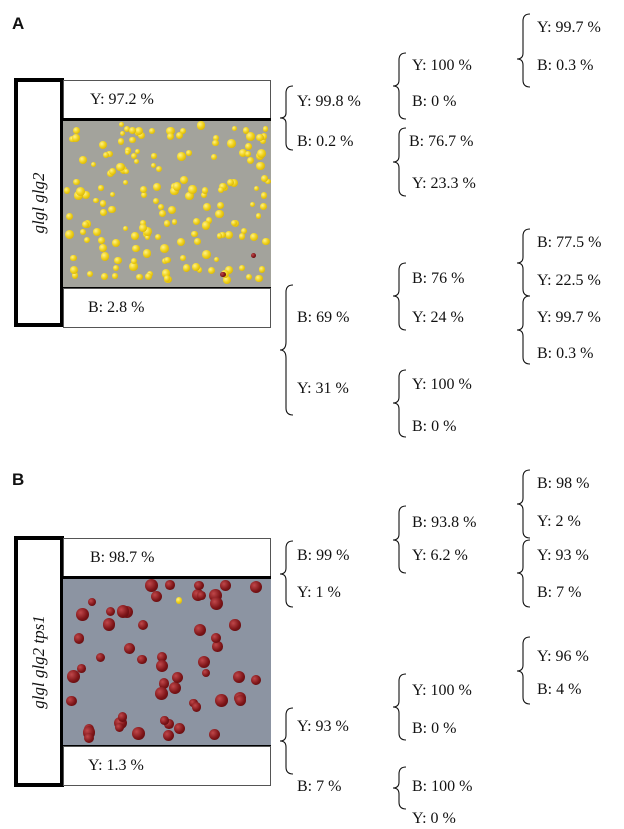  Describe the element at coordinates (18, 23) in the screenshot. I see `panel-a-label: A` at that location.